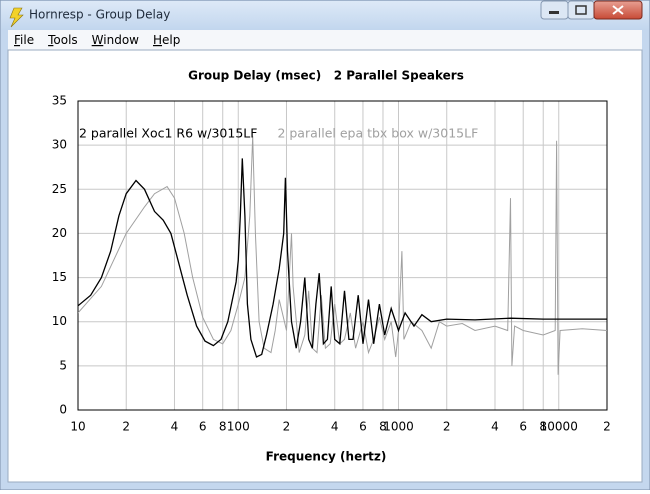  I want to click on y-tick-label: 5, so click(63, 365).